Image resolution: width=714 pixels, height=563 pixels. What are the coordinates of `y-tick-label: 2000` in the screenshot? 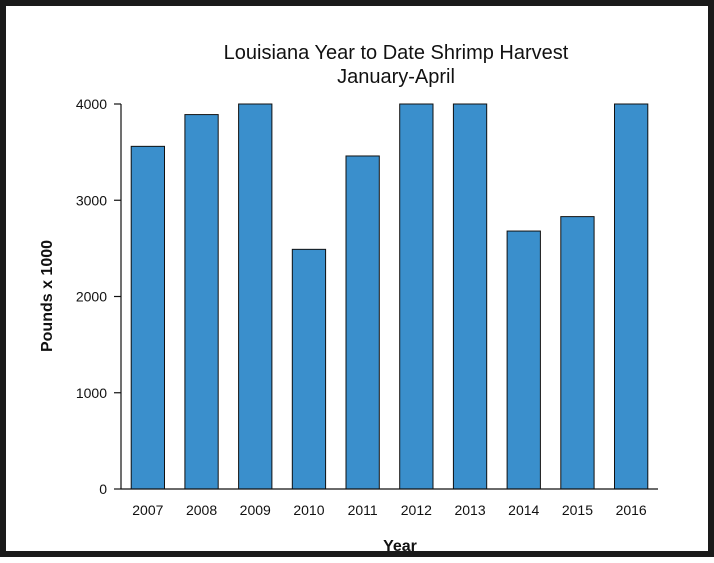 It's located at (91, 297).